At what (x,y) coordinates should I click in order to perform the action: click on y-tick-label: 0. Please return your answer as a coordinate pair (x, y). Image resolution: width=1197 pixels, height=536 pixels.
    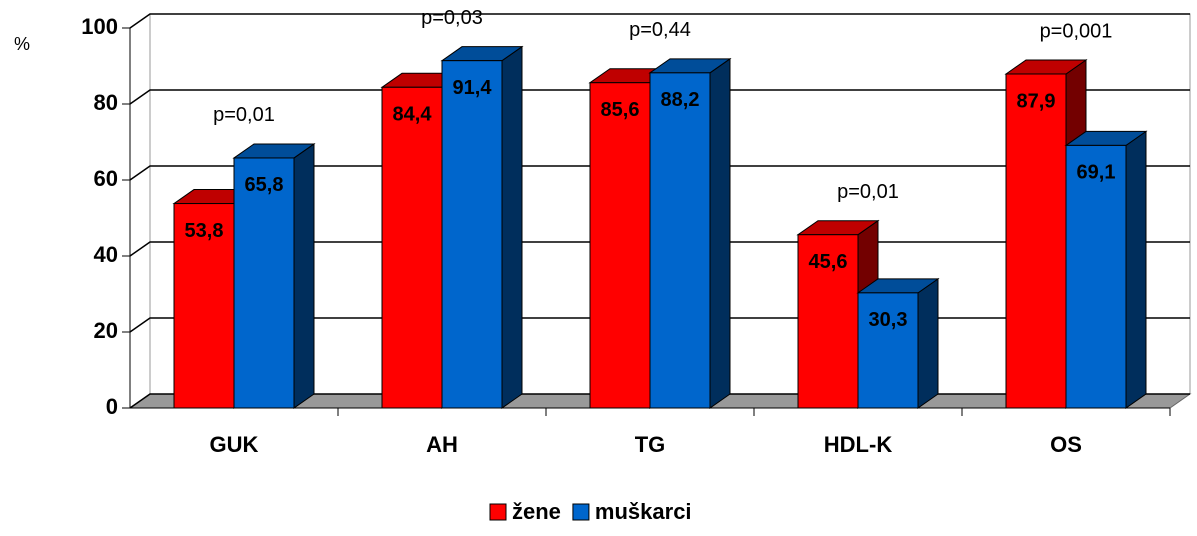
    Looking at the image, I should click on (112, 406).